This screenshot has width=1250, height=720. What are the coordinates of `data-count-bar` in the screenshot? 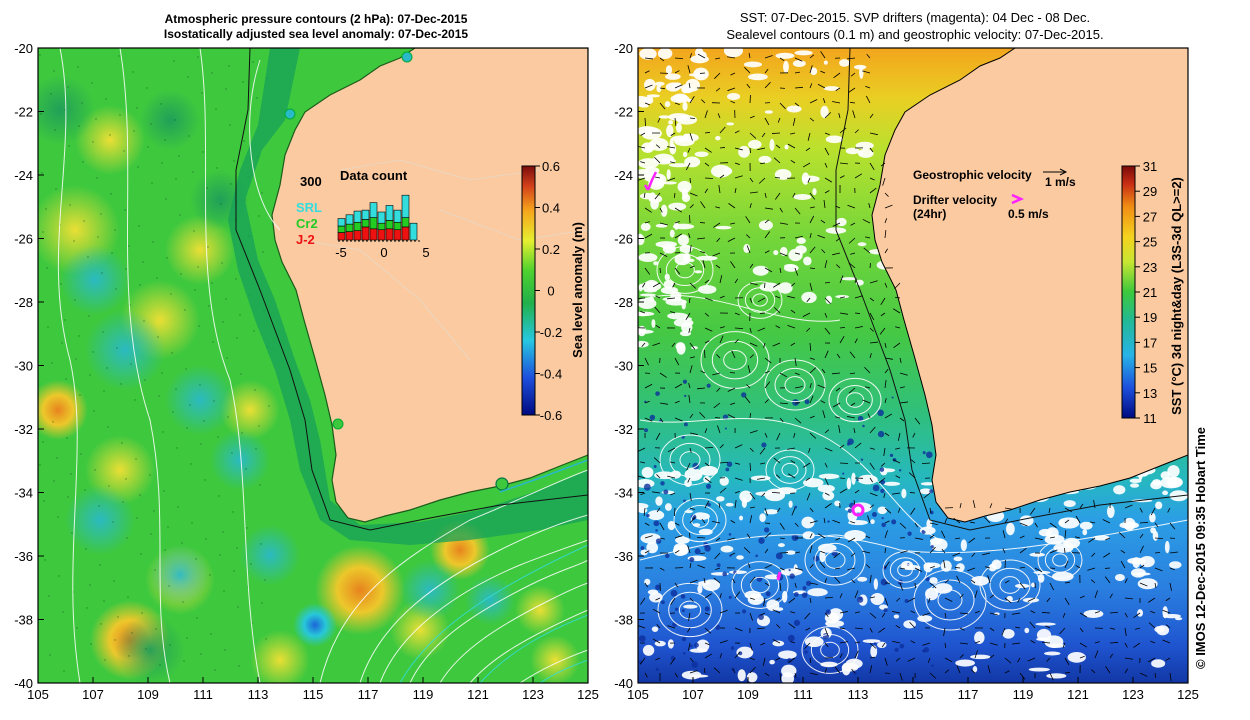 It's located at (349, 219).